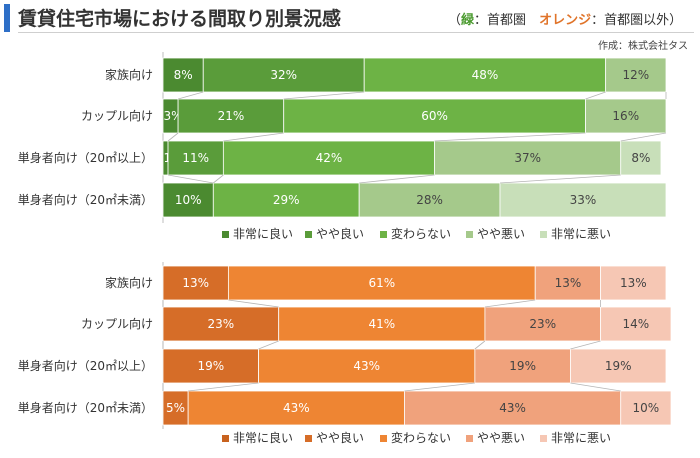  I want to click on note-open: （, so click(455, 20).